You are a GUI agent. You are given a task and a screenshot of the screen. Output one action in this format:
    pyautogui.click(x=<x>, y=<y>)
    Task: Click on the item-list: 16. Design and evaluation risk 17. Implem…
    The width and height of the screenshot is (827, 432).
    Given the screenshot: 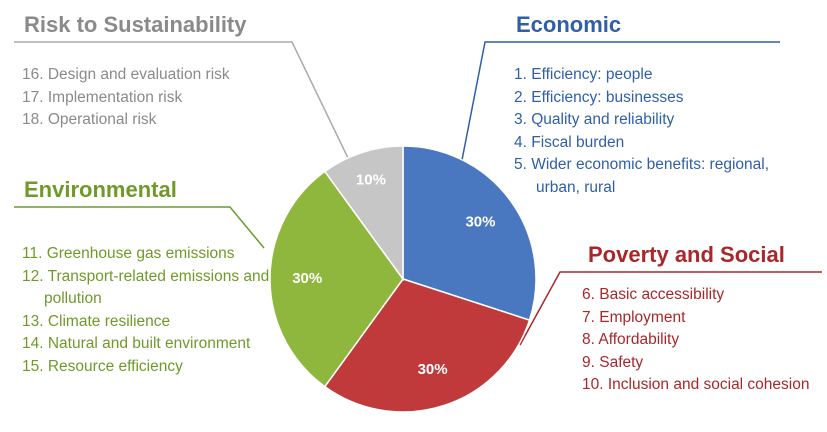 What is the action you would take?
    pyautogui.click(x=167, y=98)
    